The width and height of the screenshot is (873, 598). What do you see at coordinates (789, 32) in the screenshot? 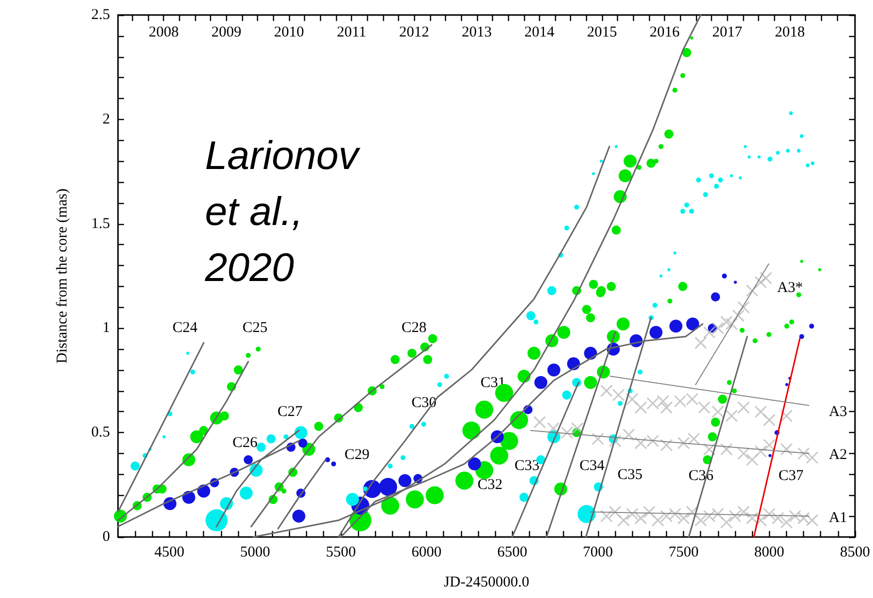
I see `x2-tick-label: 2018` at bounding box center [789, 32].